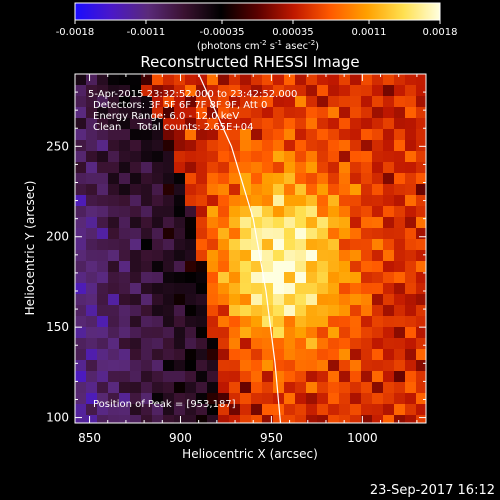  What do you see at coordinates (192, 94) in the screenshot?
I see `info-time-range: 5-Apr-2015 23:32:52.000 to 23:42:52.000` at bounding box center [192, 94].